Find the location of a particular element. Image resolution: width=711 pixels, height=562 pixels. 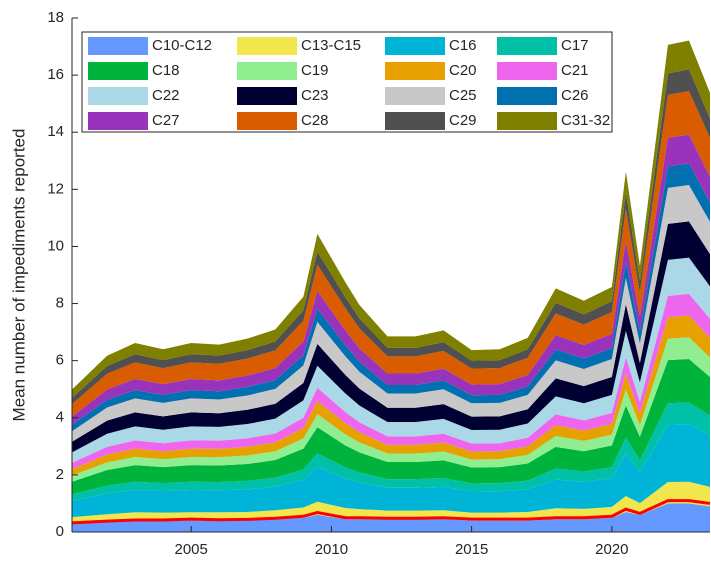

y-tick-label: 8 is located at coordinates (60, 303).